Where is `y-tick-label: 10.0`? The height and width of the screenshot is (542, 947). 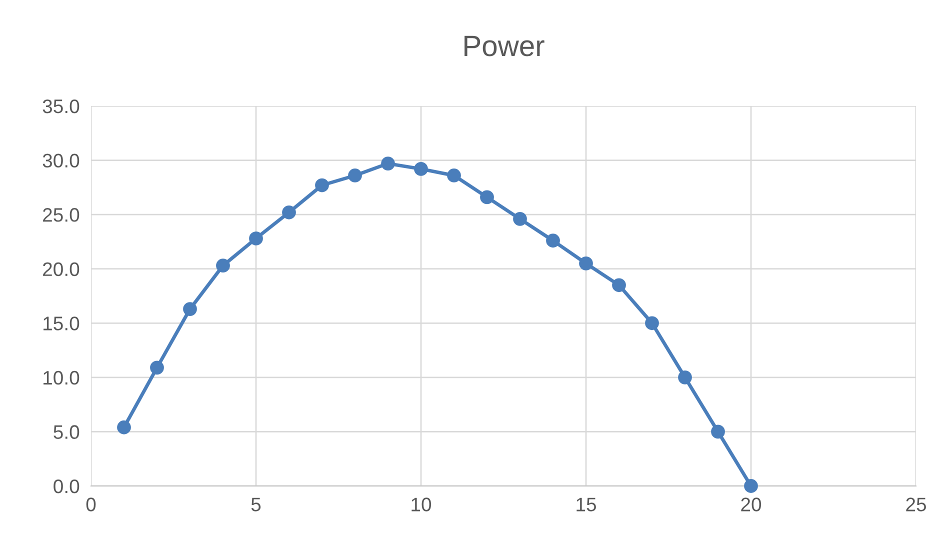 y-tick-label: 10.0 is located at coordinates (62, 377).